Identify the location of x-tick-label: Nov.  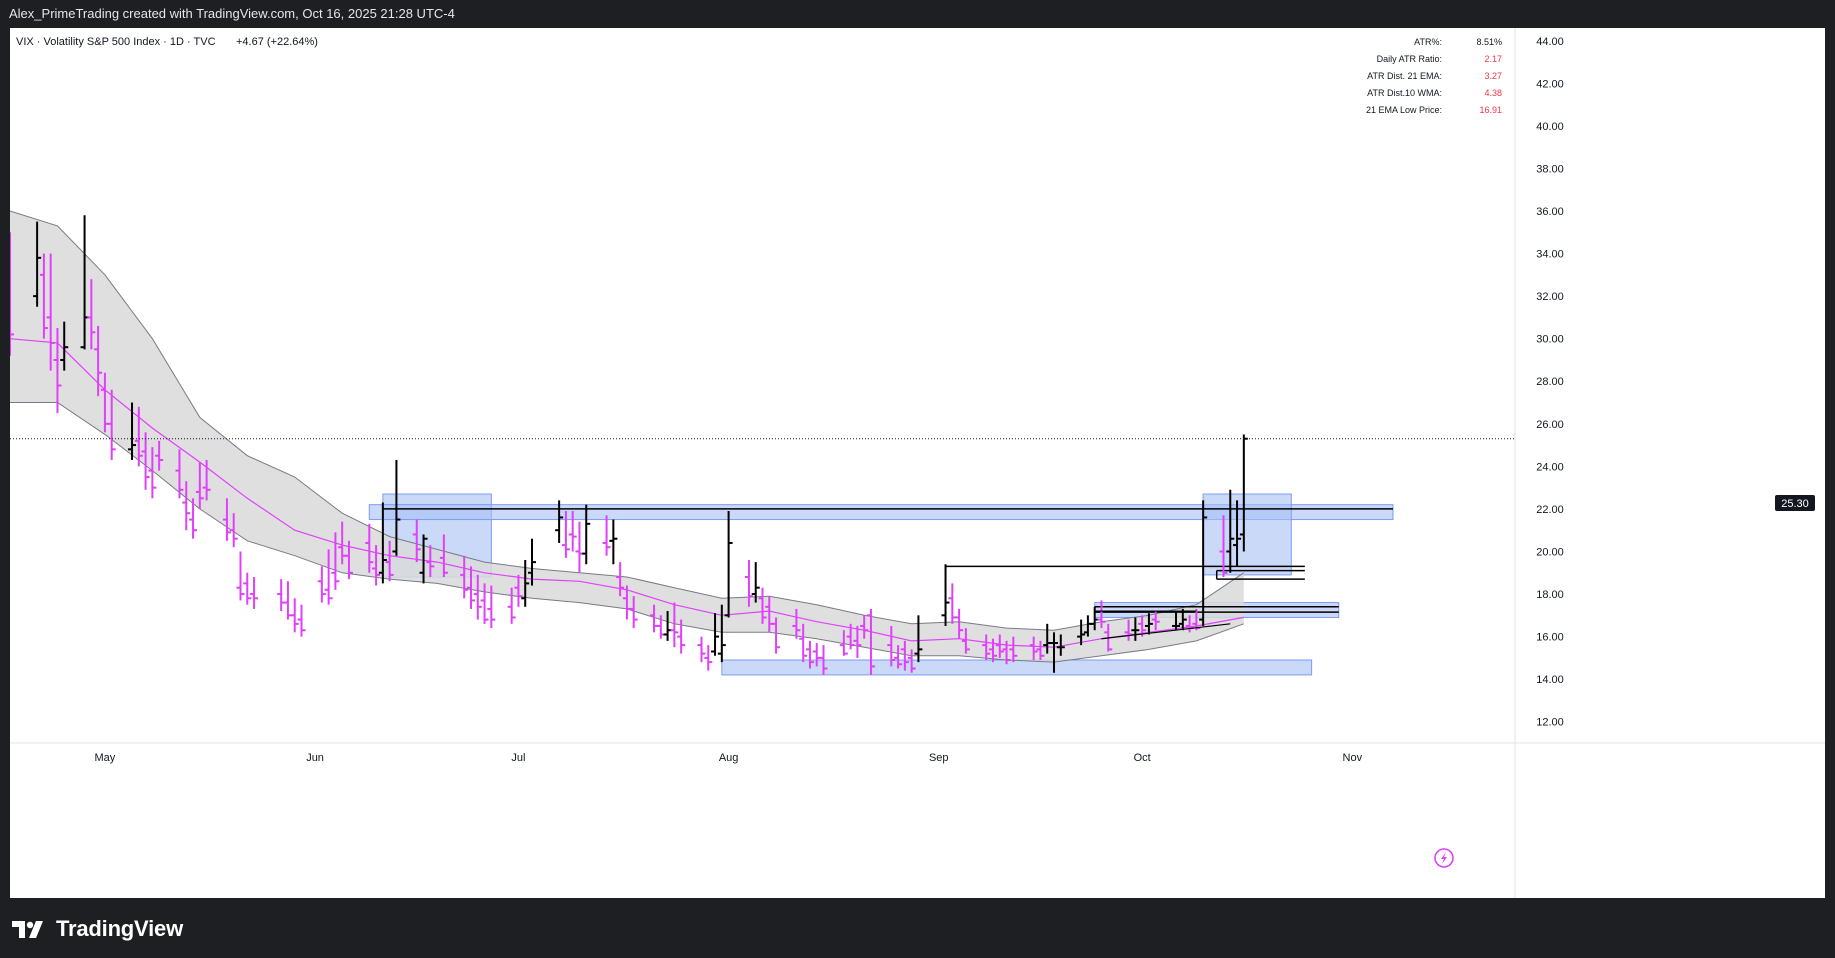
(1353, 758).